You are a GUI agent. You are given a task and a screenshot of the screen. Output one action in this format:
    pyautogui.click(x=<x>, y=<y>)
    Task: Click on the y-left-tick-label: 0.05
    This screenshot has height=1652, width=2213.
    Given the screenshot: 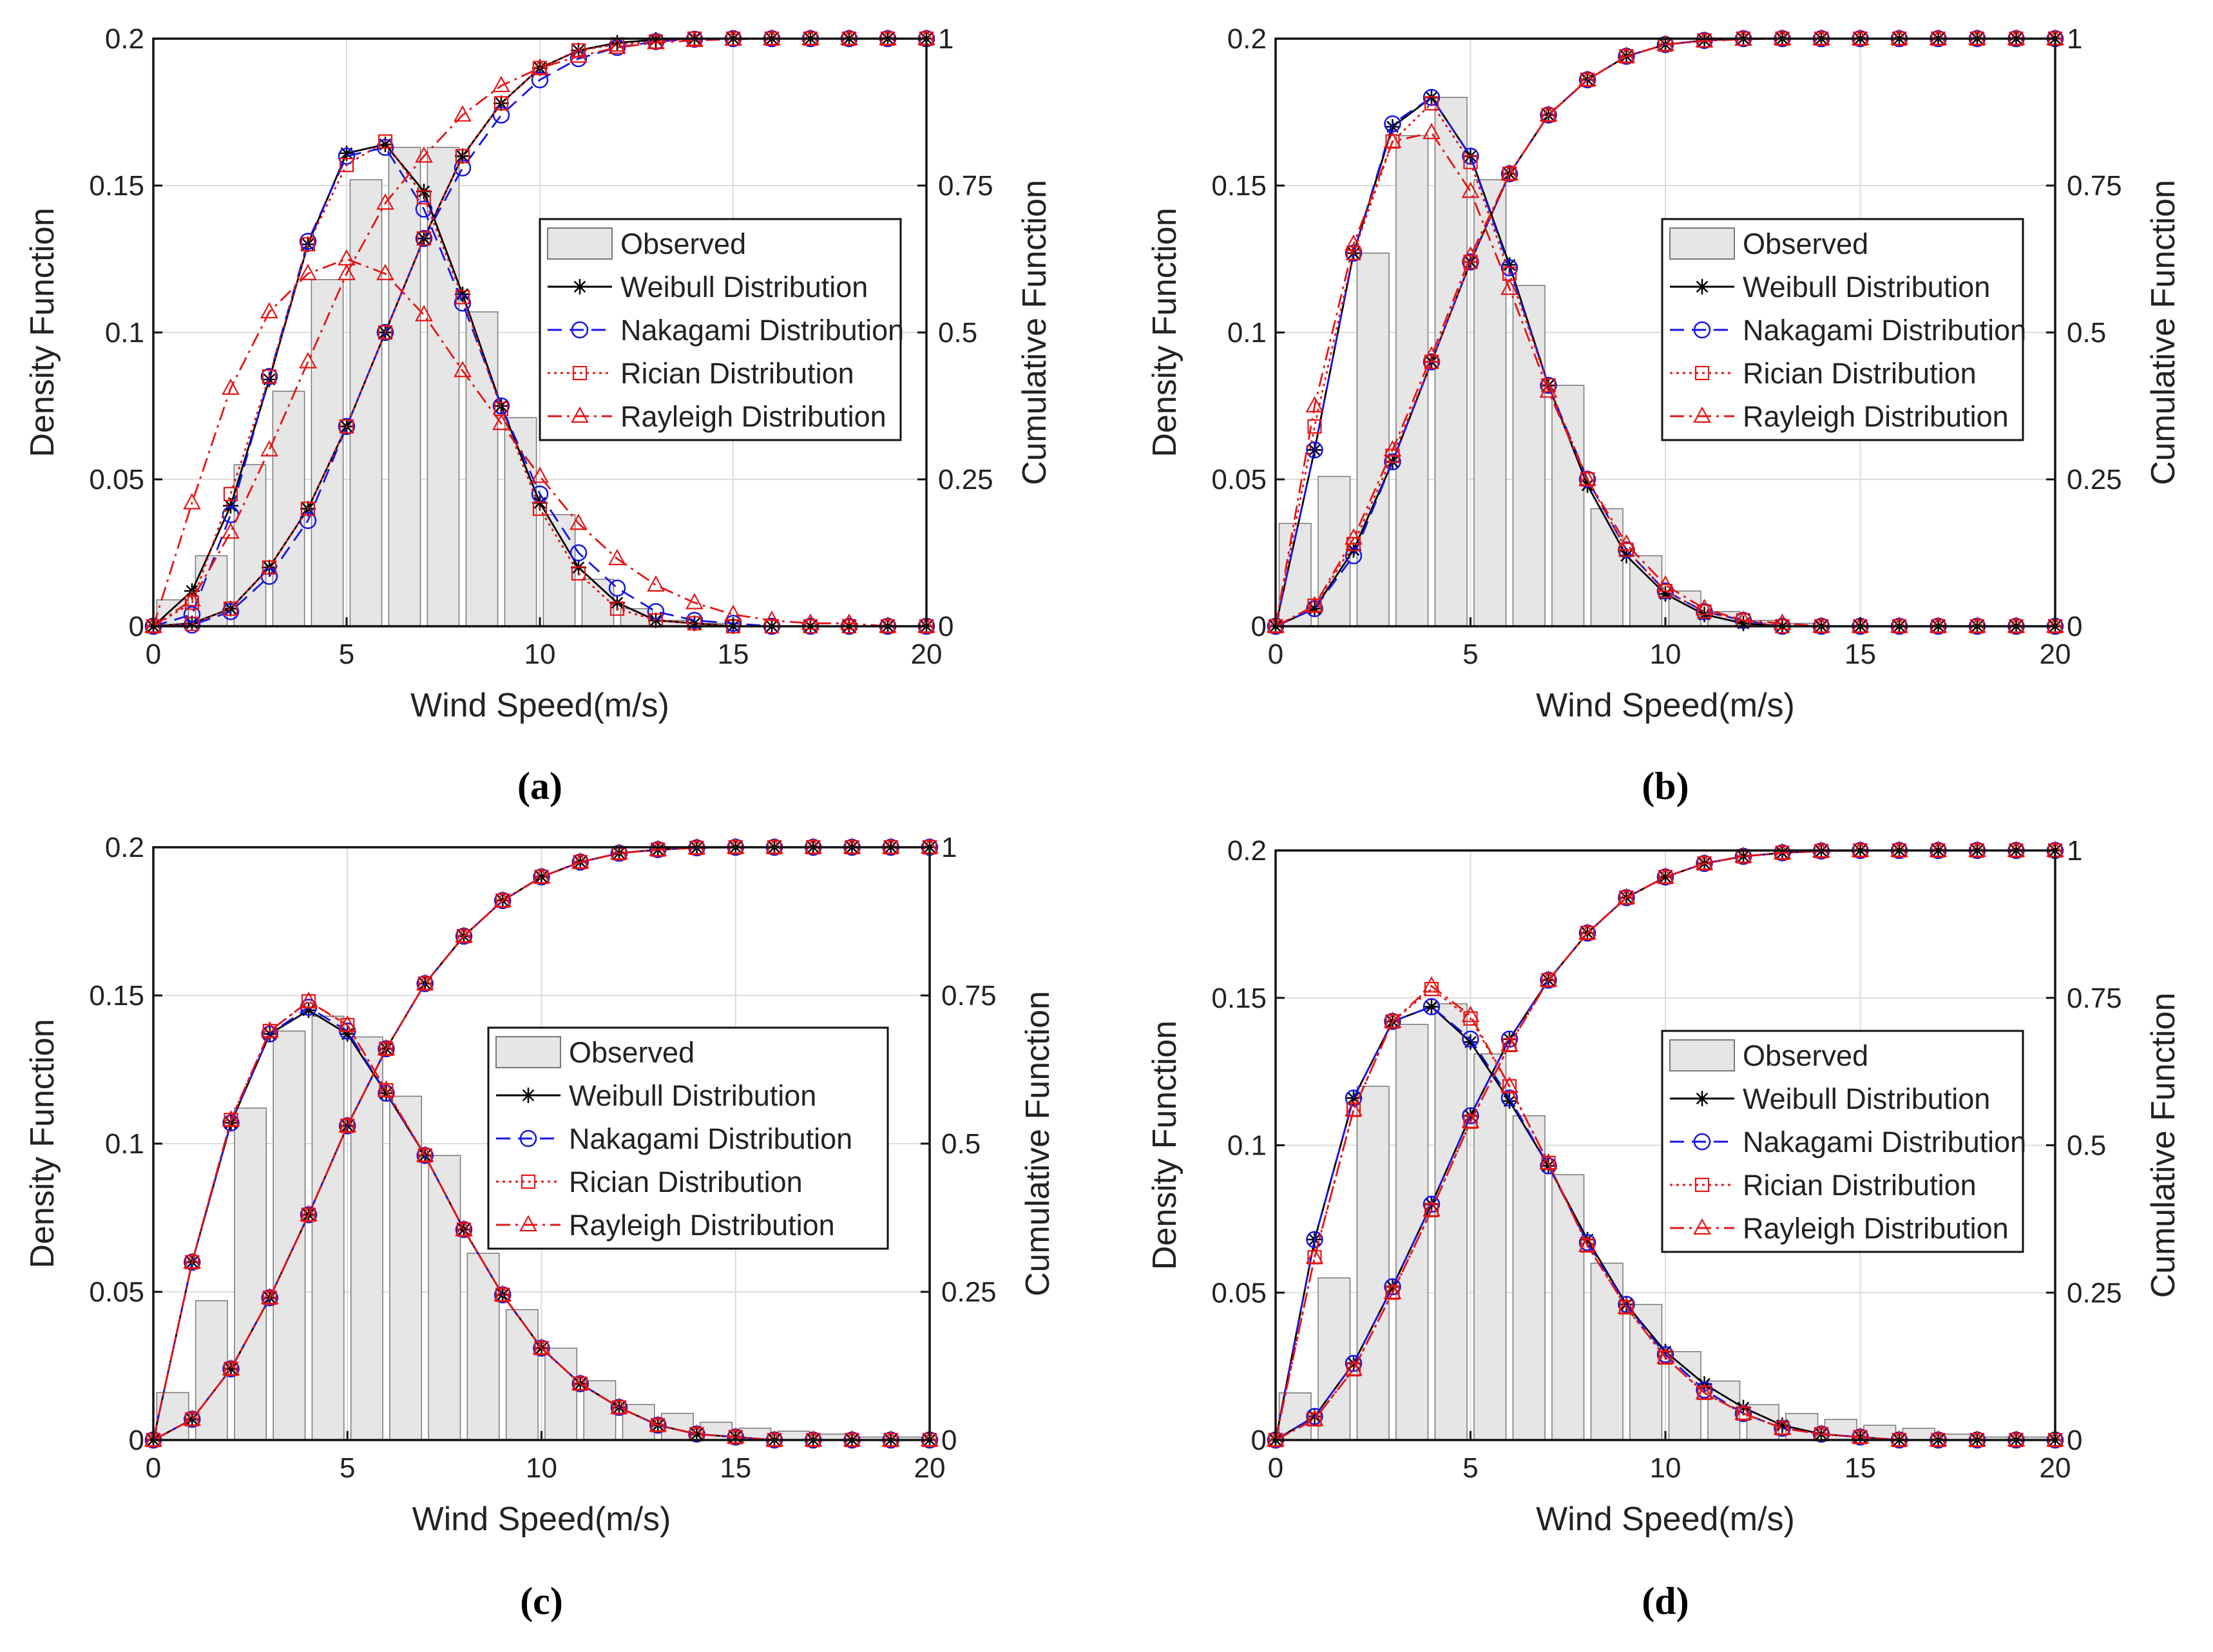 What is the action you would take?
    pyautogui.click(x=116, y=1292)
    